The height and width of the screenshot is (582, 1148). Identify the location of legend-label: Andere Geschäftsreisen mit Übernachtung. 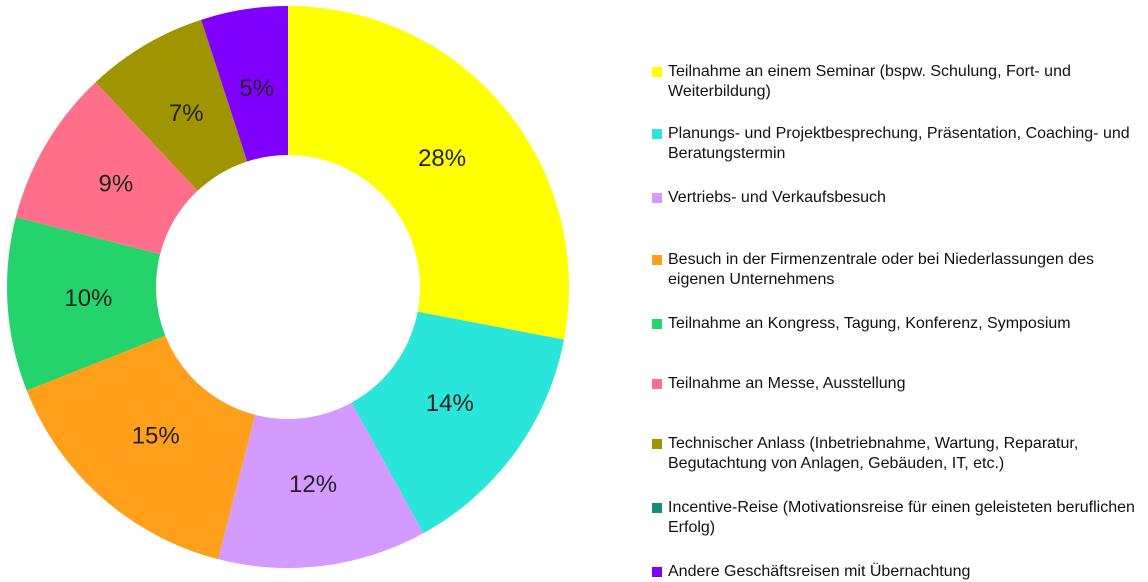
(819, 571).